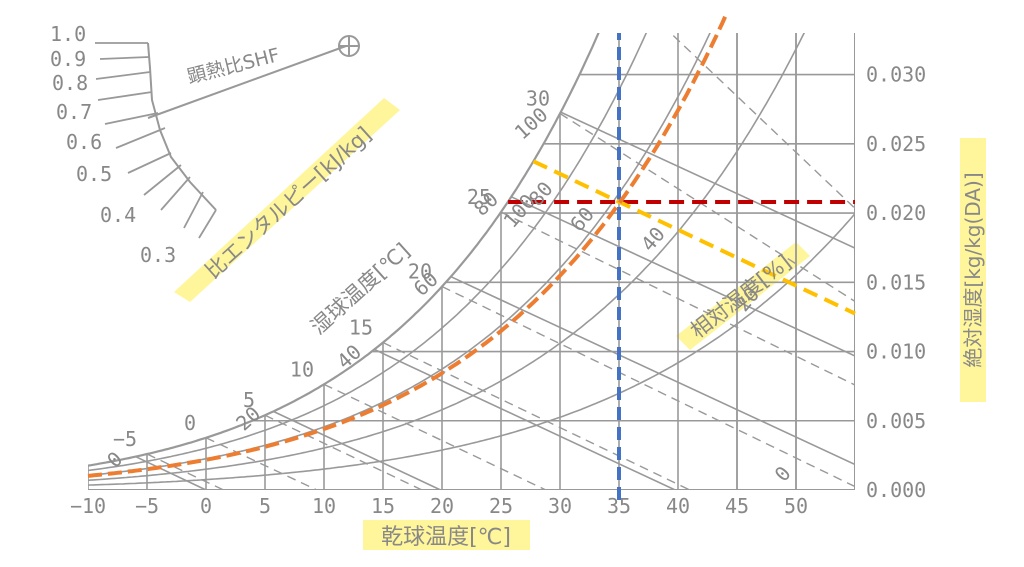 This screenshot has height=567, width=1024. Describe the element at coordinates (249, 400) in the screenshot. I see `wetbulb-tick-label: 5` at that location.